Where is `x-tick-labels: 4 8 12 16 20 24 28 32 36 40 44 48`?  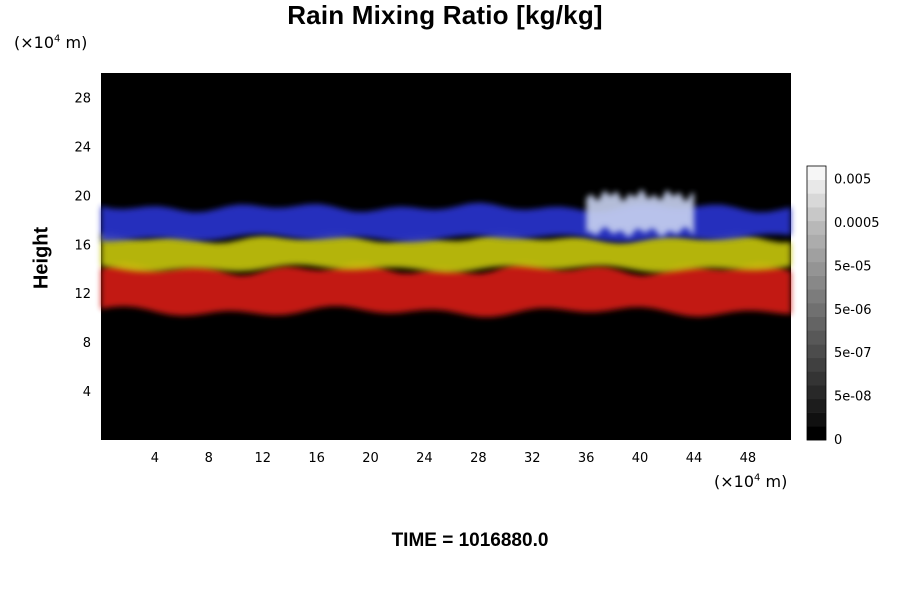
x-tick-labels: 4 8 12 16 20 24 28 32 36 40 44 48 is located at coordinates (453, 458).